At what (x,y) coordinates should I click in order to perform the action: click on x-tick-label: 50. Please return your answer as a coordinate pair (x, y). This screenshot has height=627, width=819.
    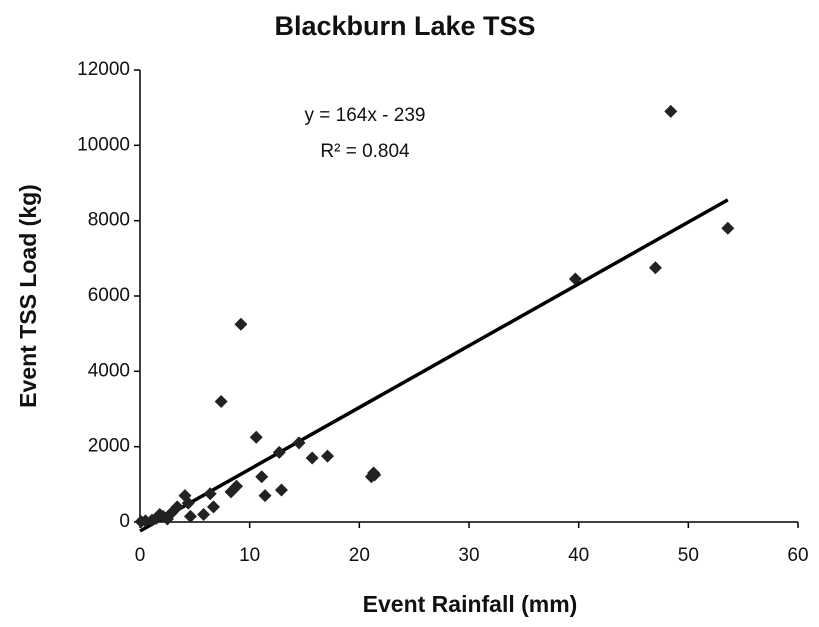
    Looking at the image, I should click on (688, 555).